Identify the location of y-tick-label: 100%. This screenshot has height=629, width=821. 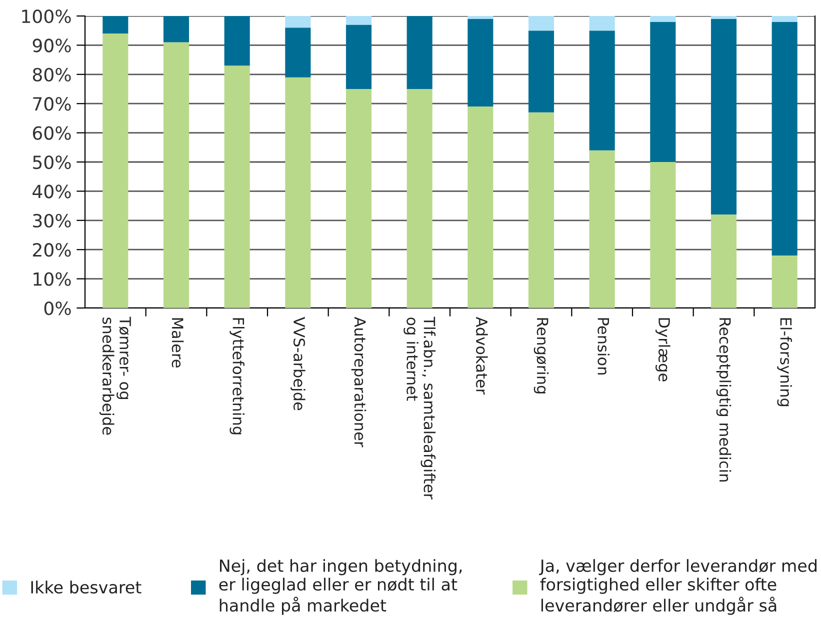
(46, 16).